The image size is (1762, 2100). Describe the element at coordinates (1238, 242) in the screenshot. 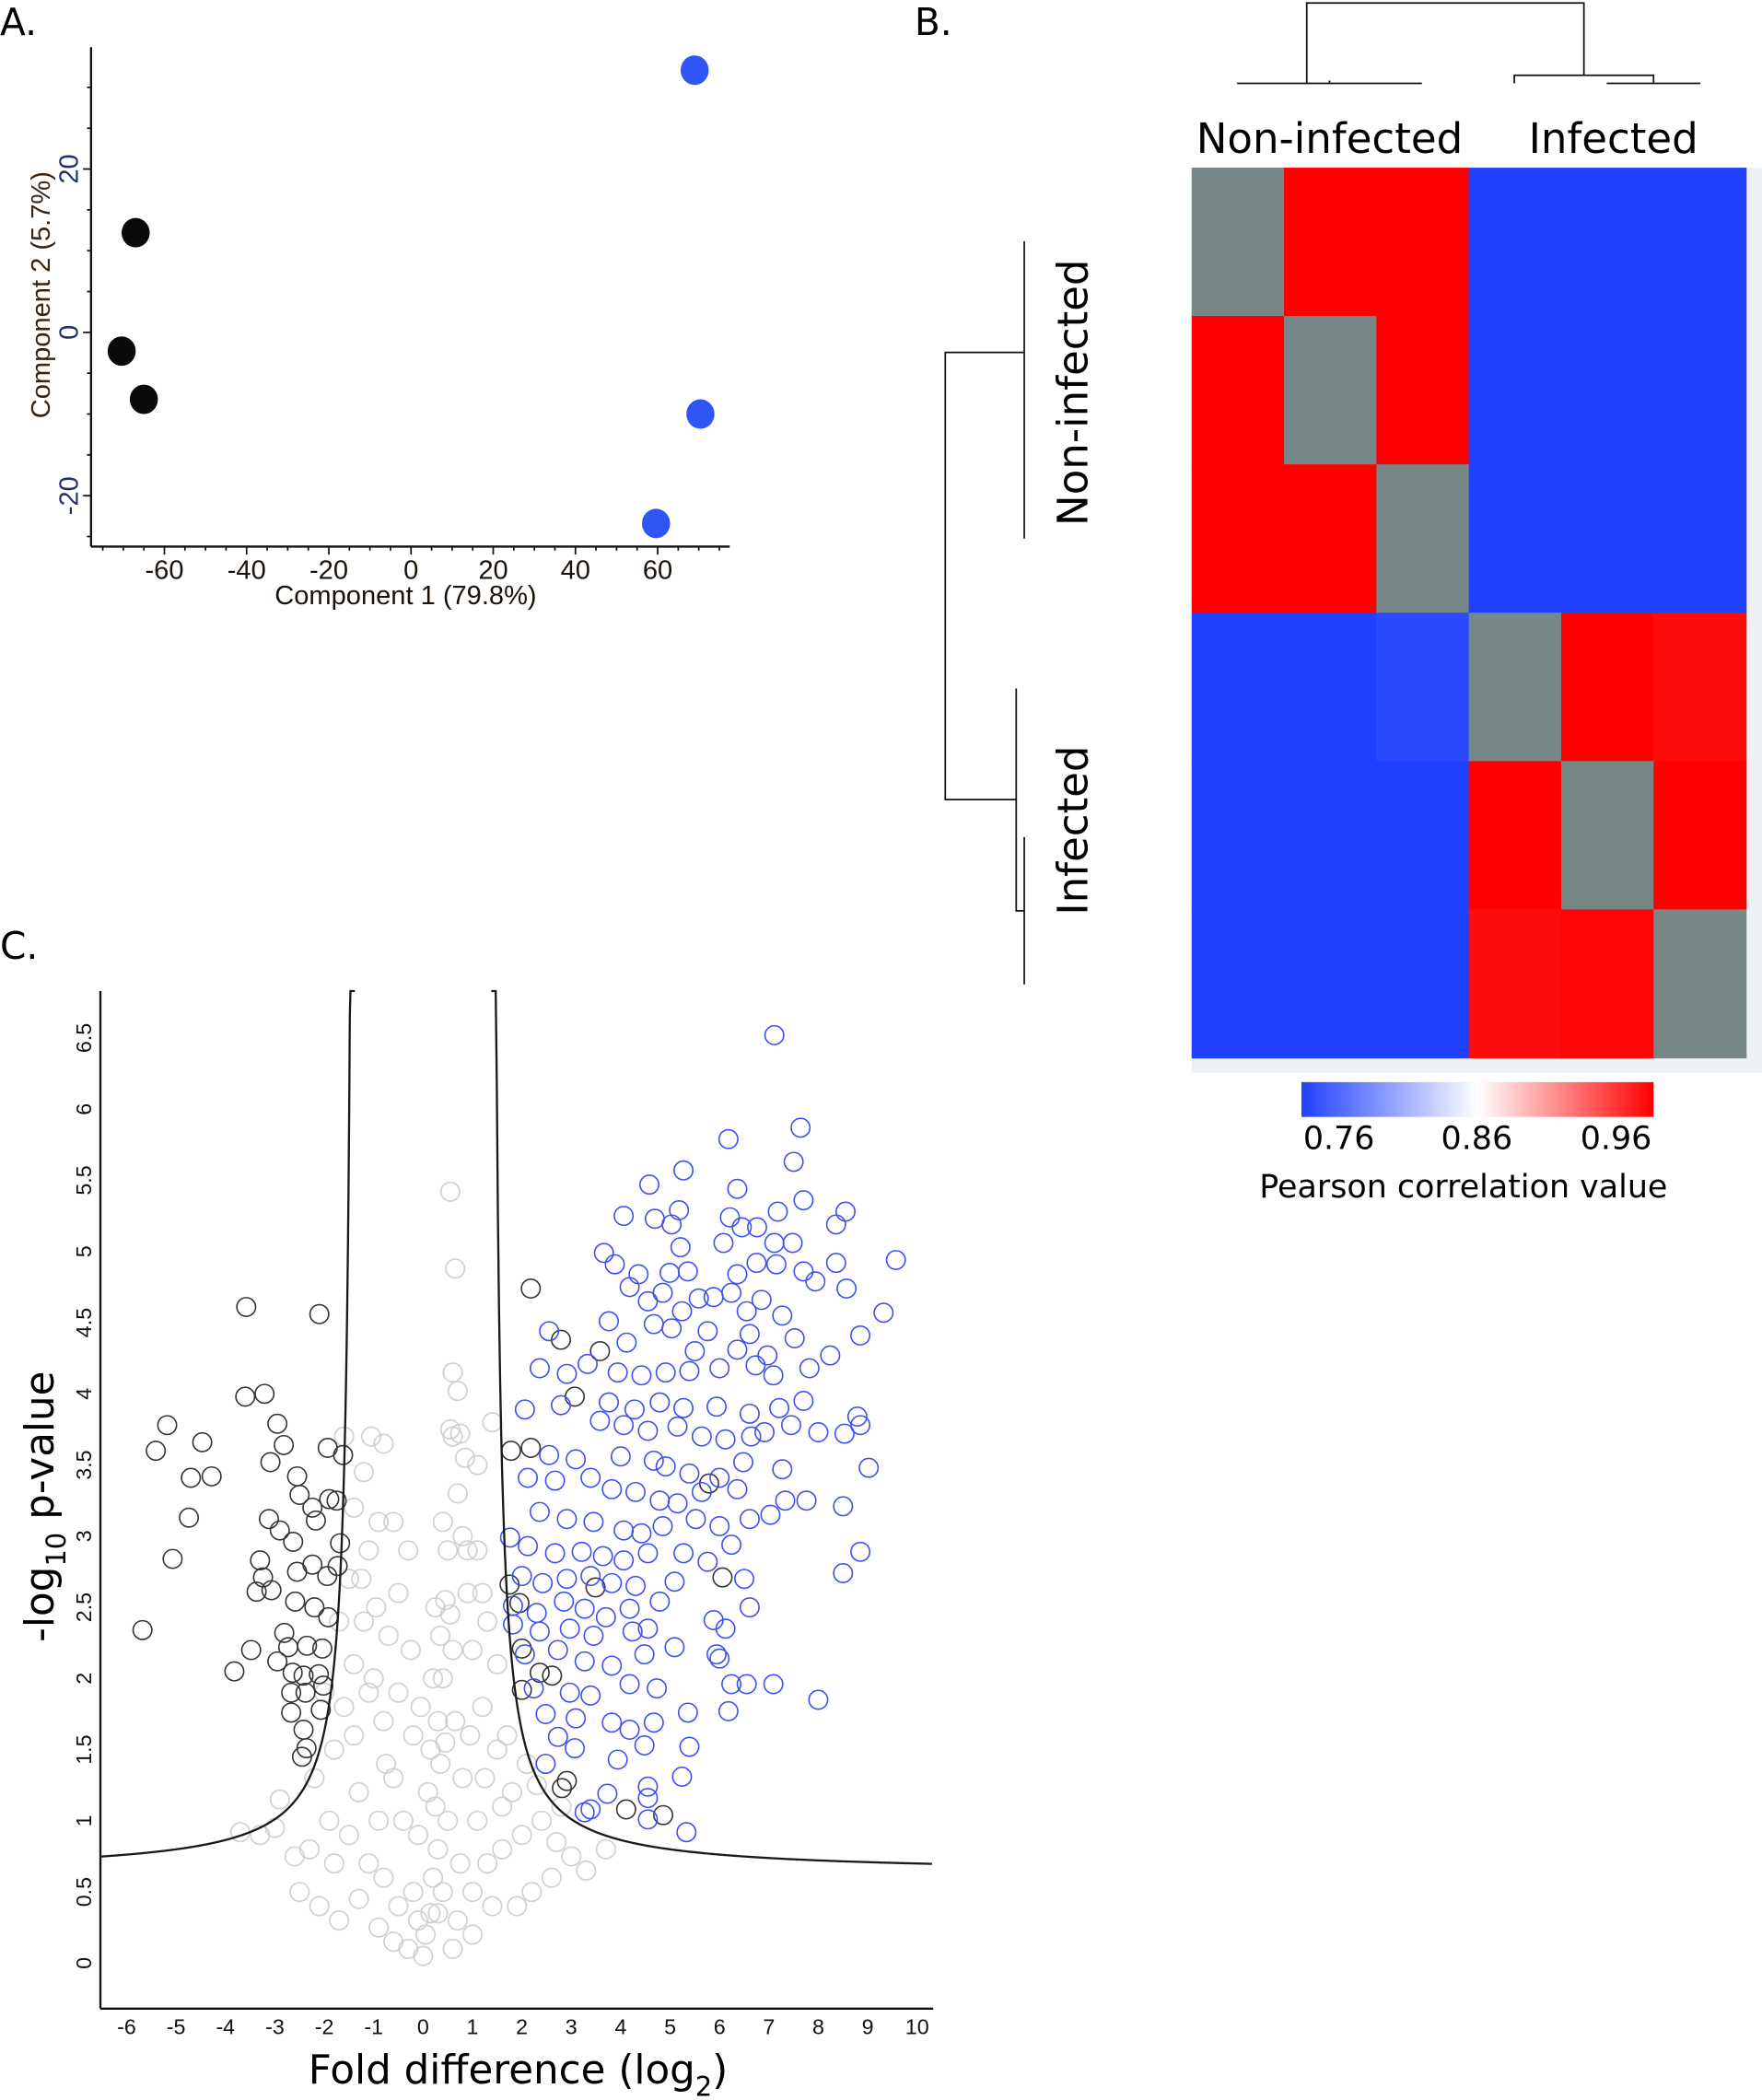

I see `heatmap-cell-diagonal` at that location.